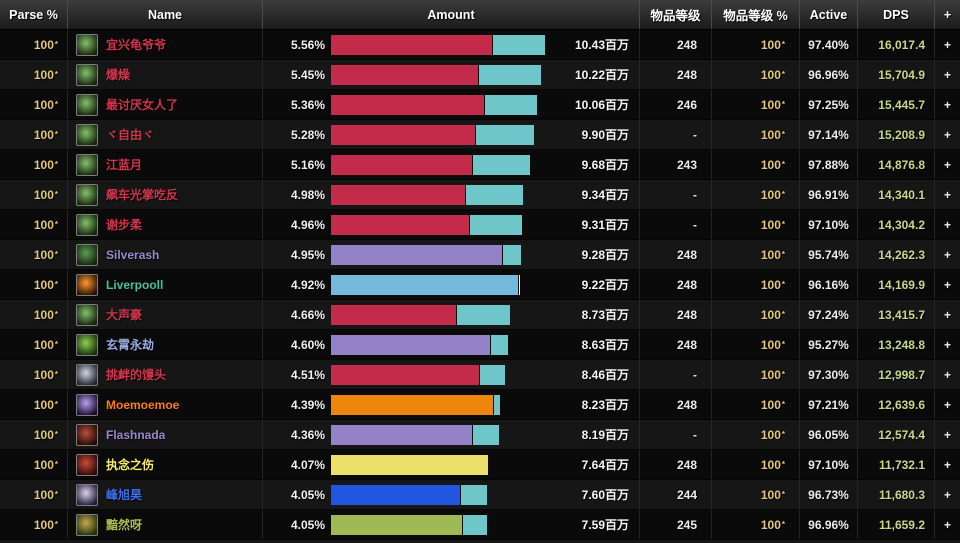 Image resolution: width=960 pixels, height=543 pixels. Describe the element at coordinates (896, 14) in the screenshot. I see `header-dps: DPS` at that location.